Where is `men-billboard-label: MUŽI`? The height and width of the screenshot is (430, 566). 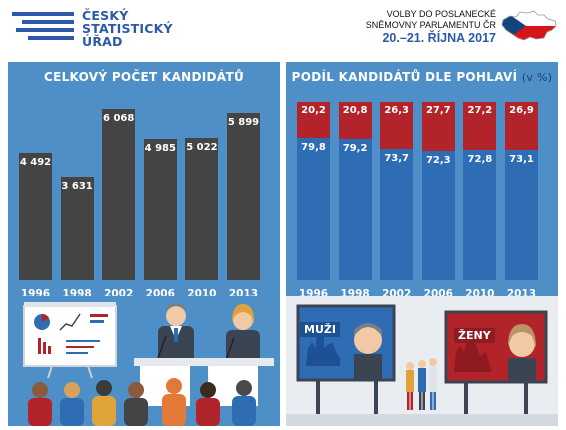
men-billboard-label: MUŽI is located at coordinates (320, 329).